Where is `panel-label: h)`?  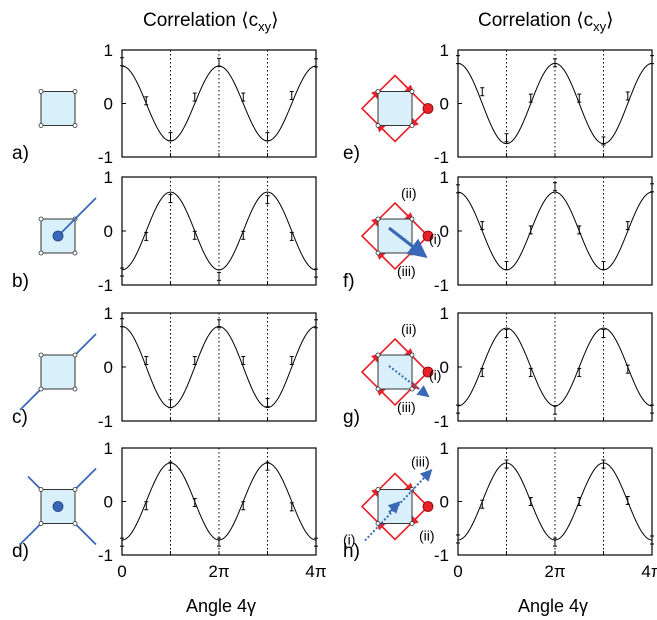
panel-label: h) is located at coordinates (351, 551).